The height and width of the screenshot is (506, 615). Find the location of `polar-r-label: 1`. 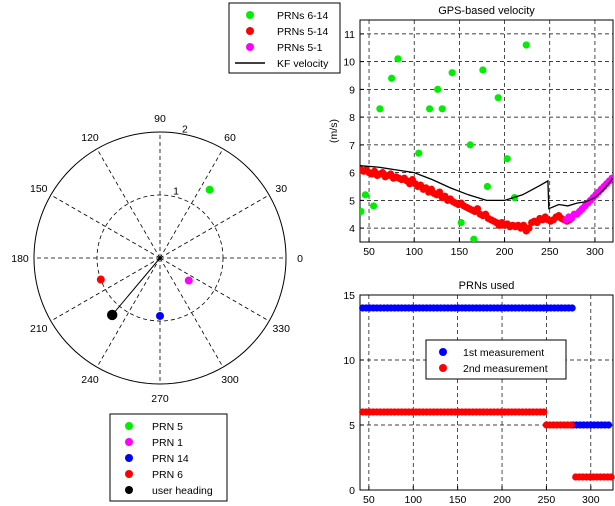

polar-r-label: 1 is located at coordinates (176, 192).